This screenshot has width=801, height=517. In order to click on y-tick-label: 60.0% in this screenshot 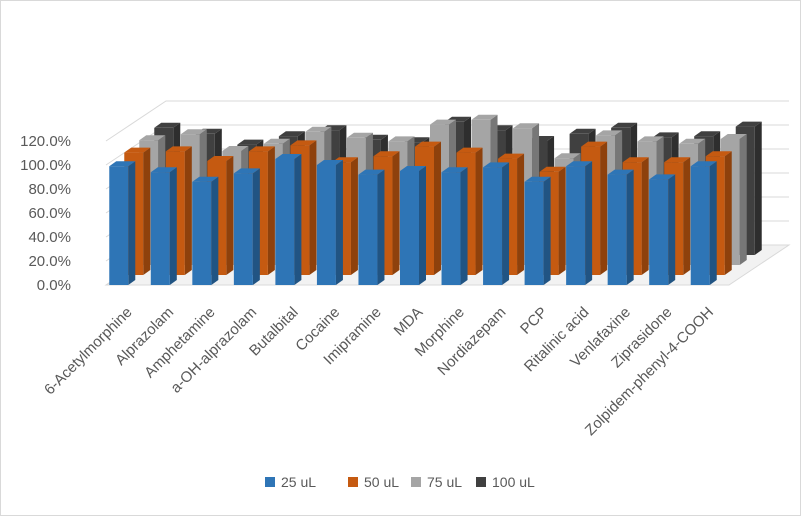, I will do `click(49, 213)`.